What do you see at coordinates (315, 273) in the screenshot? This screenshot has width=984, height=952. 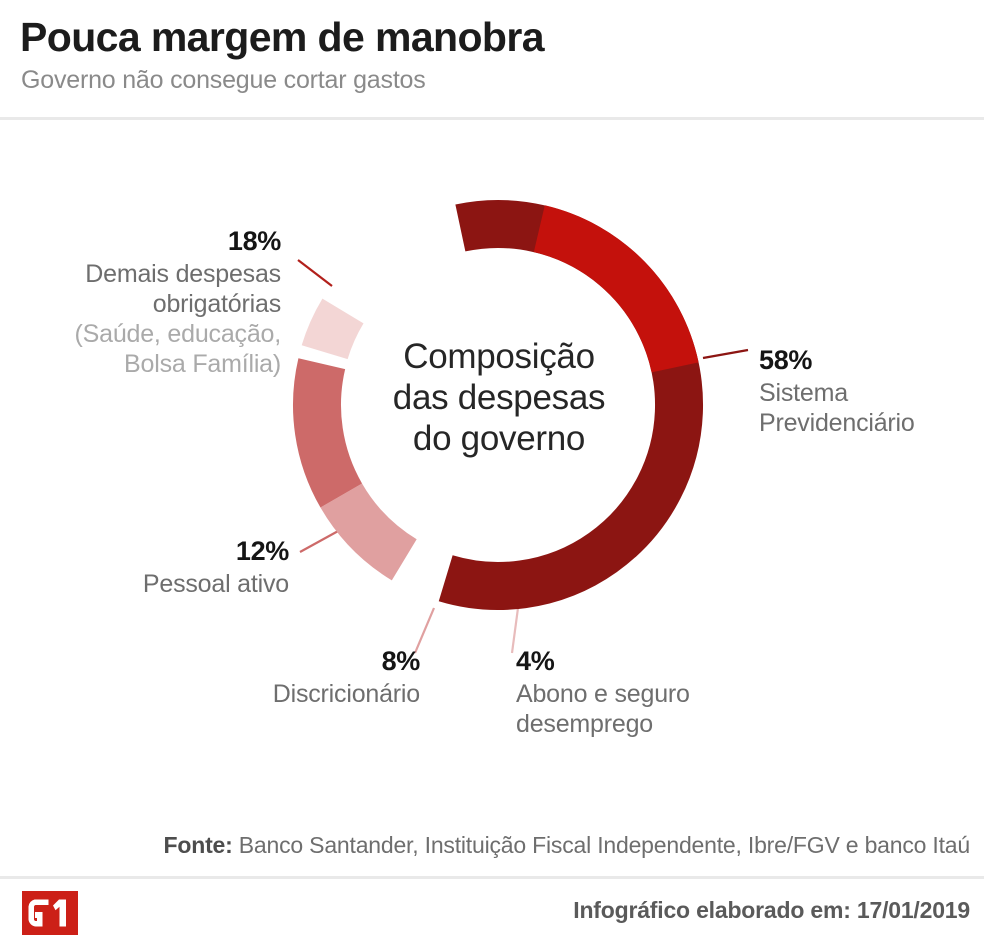 I see `leader-line-demais` at bounding box center [315, 273].